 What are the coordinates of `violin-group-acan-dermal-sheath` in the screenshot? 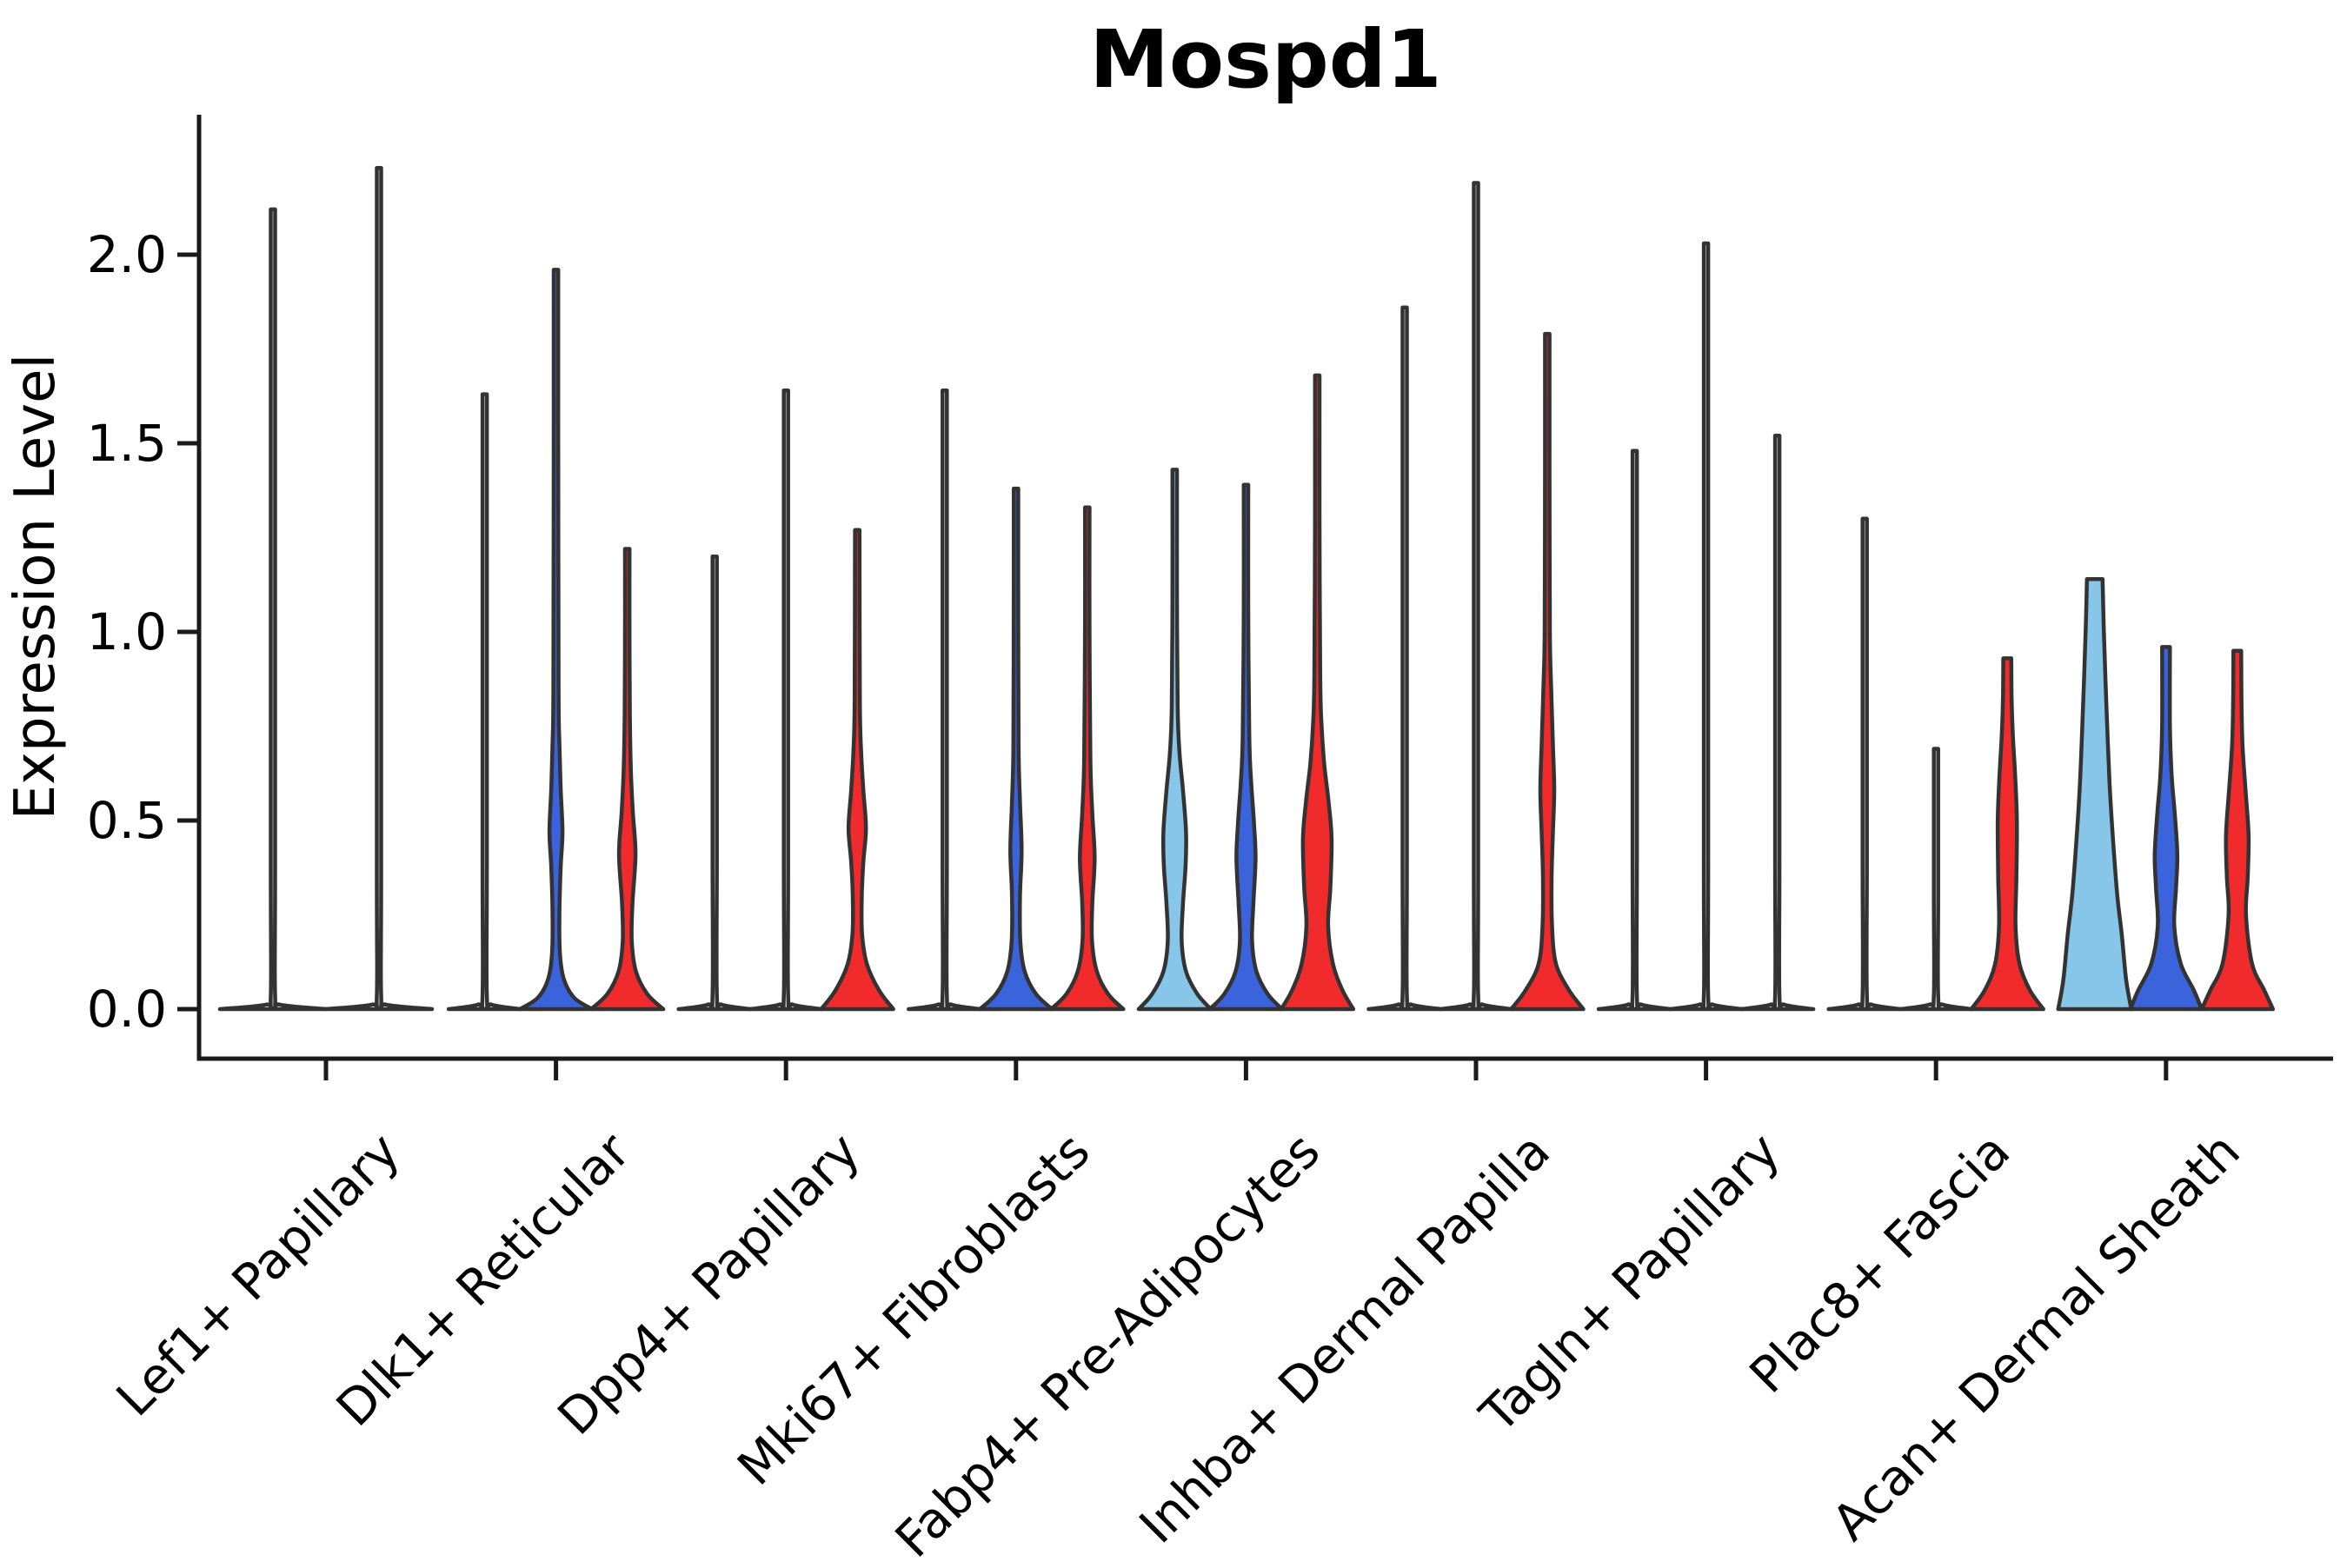 It's located at (2166, 794).